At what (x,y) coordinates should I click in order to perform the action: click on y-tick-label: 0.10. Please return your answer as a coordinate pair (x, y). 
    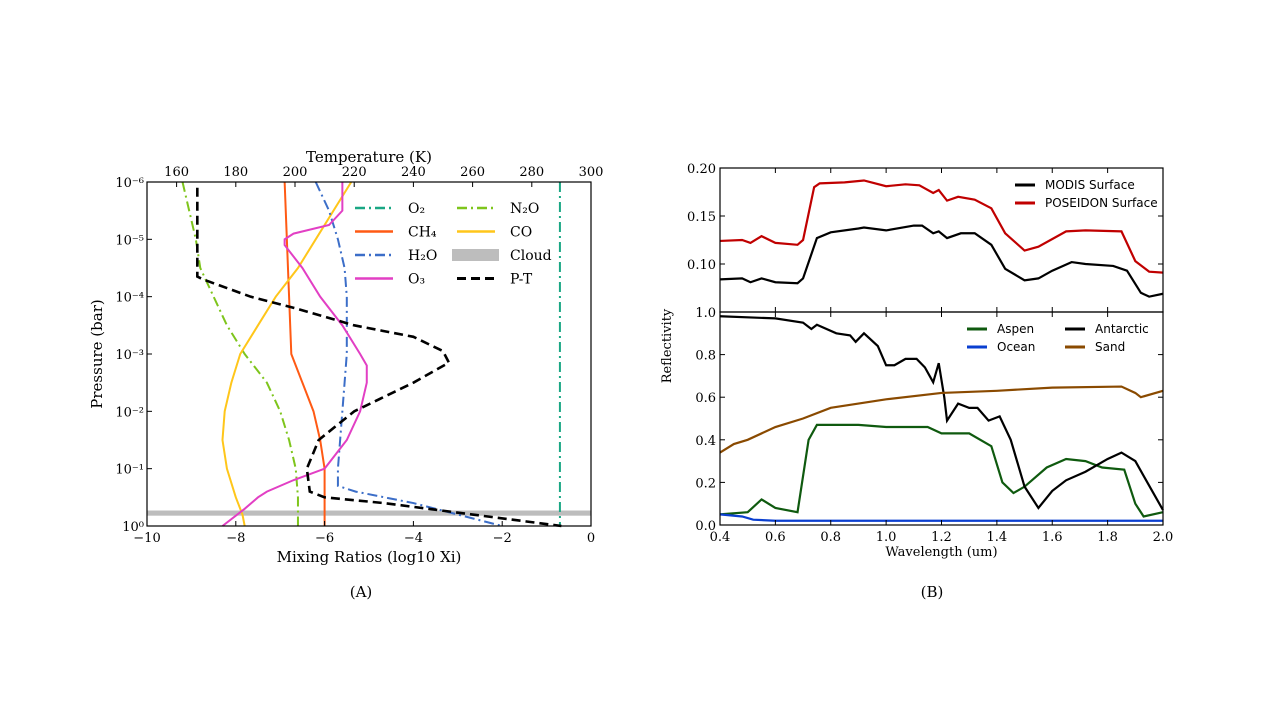
    Looking at the image, I should click on (701, 265).